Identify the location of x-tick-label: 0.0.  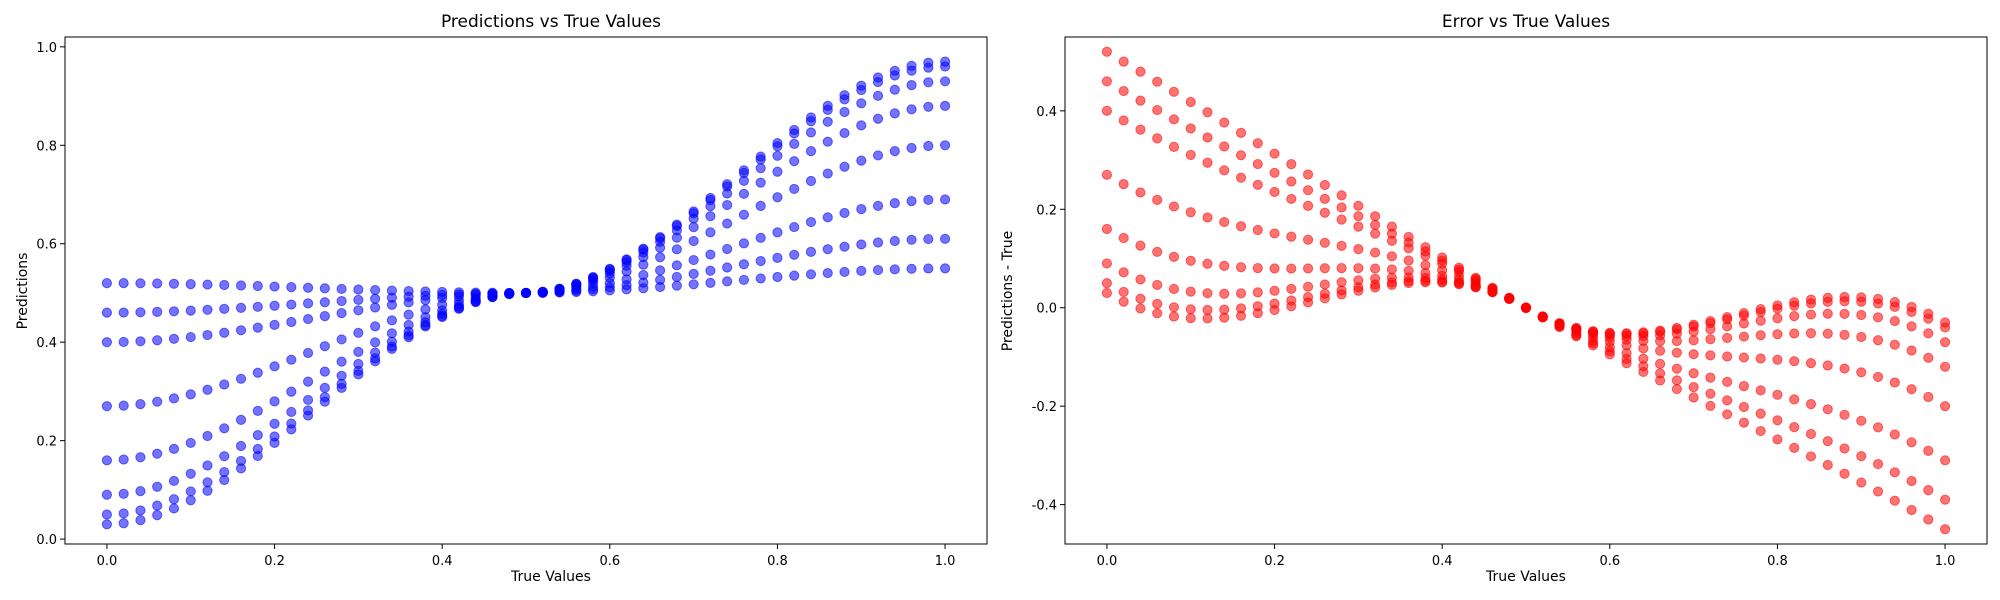
(107, 561).